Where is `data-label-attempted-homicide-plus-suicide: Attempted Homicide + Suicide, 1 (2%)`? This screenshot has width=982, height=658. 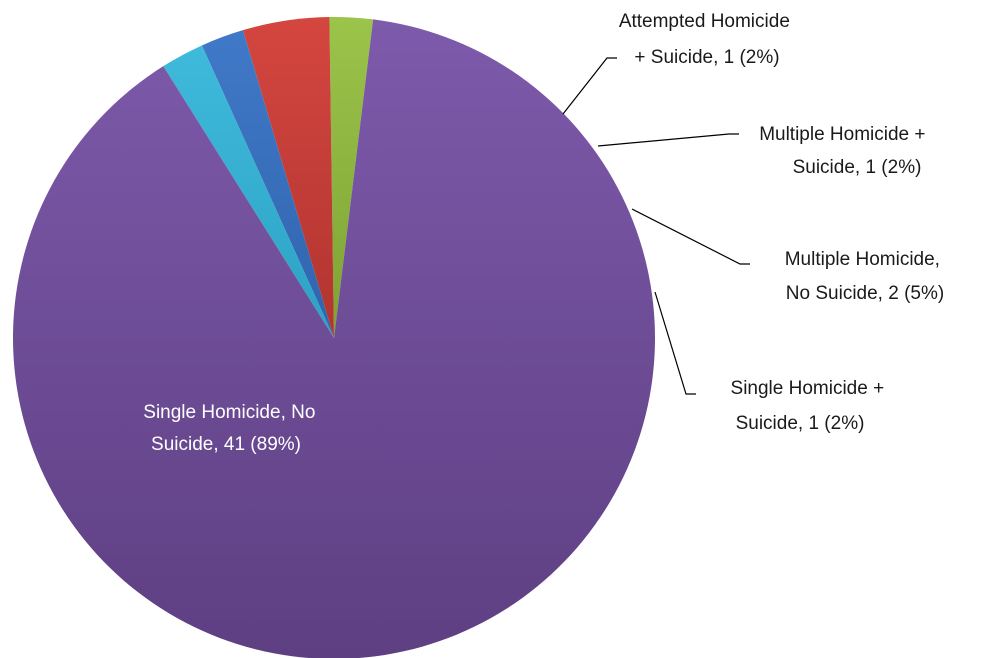 data-label-attempted-homicide-plus-suicide: Attempted Homicide + Suicide, 1 (2%) is located at coordinates (707, 39).